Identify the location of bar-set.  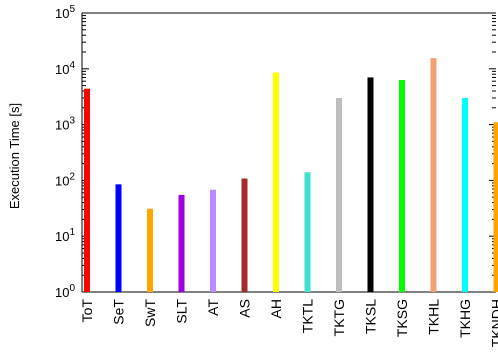
(118, 238).